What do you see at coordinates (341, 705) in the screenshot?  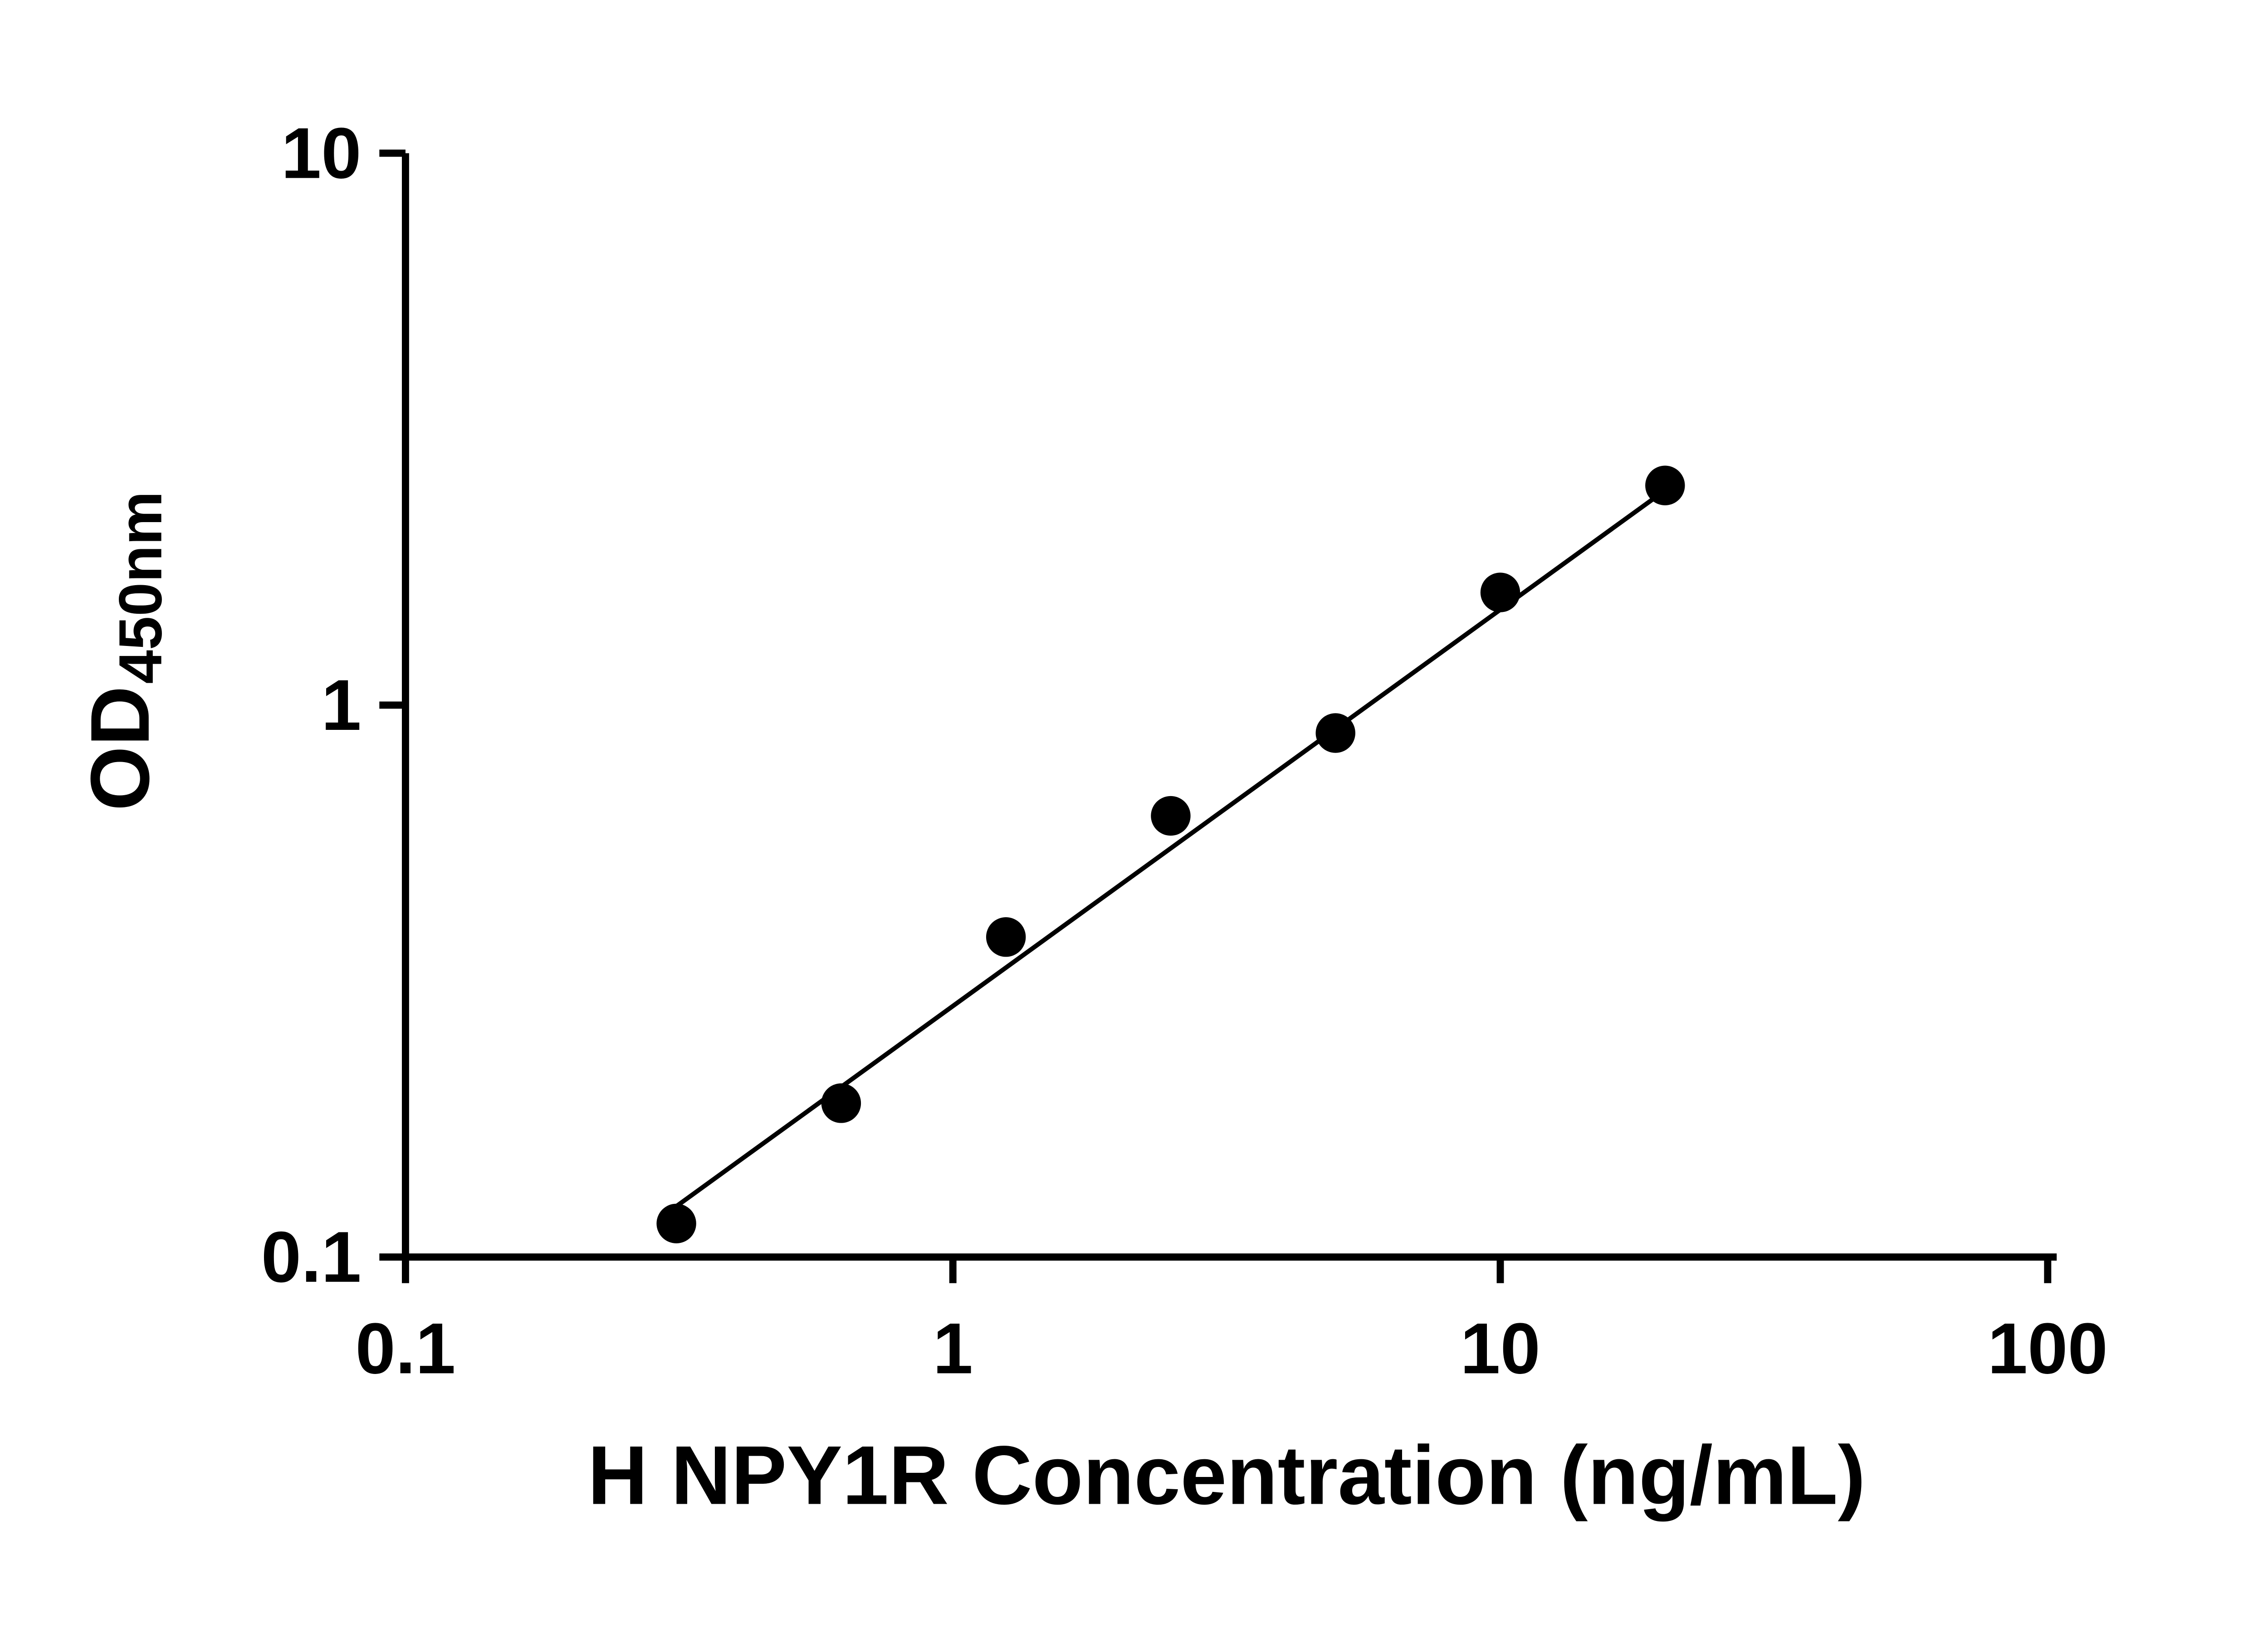 I see `y-tick-label: 1` at bounding box center [341, 705].